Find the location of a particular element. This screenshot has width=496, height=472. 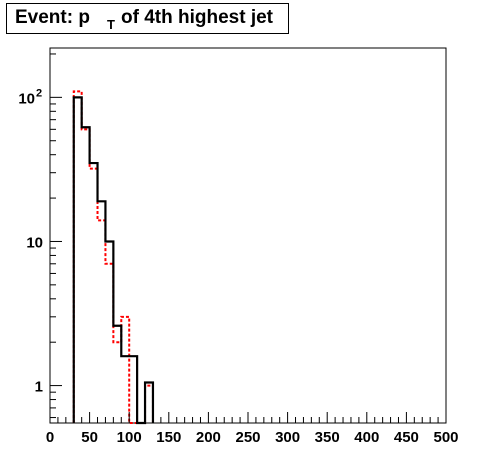

x-tick-label: 450 is located at coordinates (406, 437).